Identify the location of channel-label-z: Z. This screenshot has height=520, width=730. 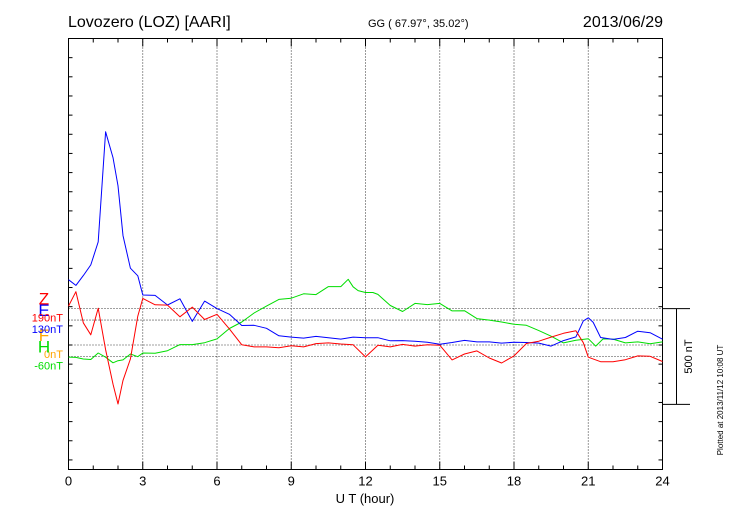
(44, 299).